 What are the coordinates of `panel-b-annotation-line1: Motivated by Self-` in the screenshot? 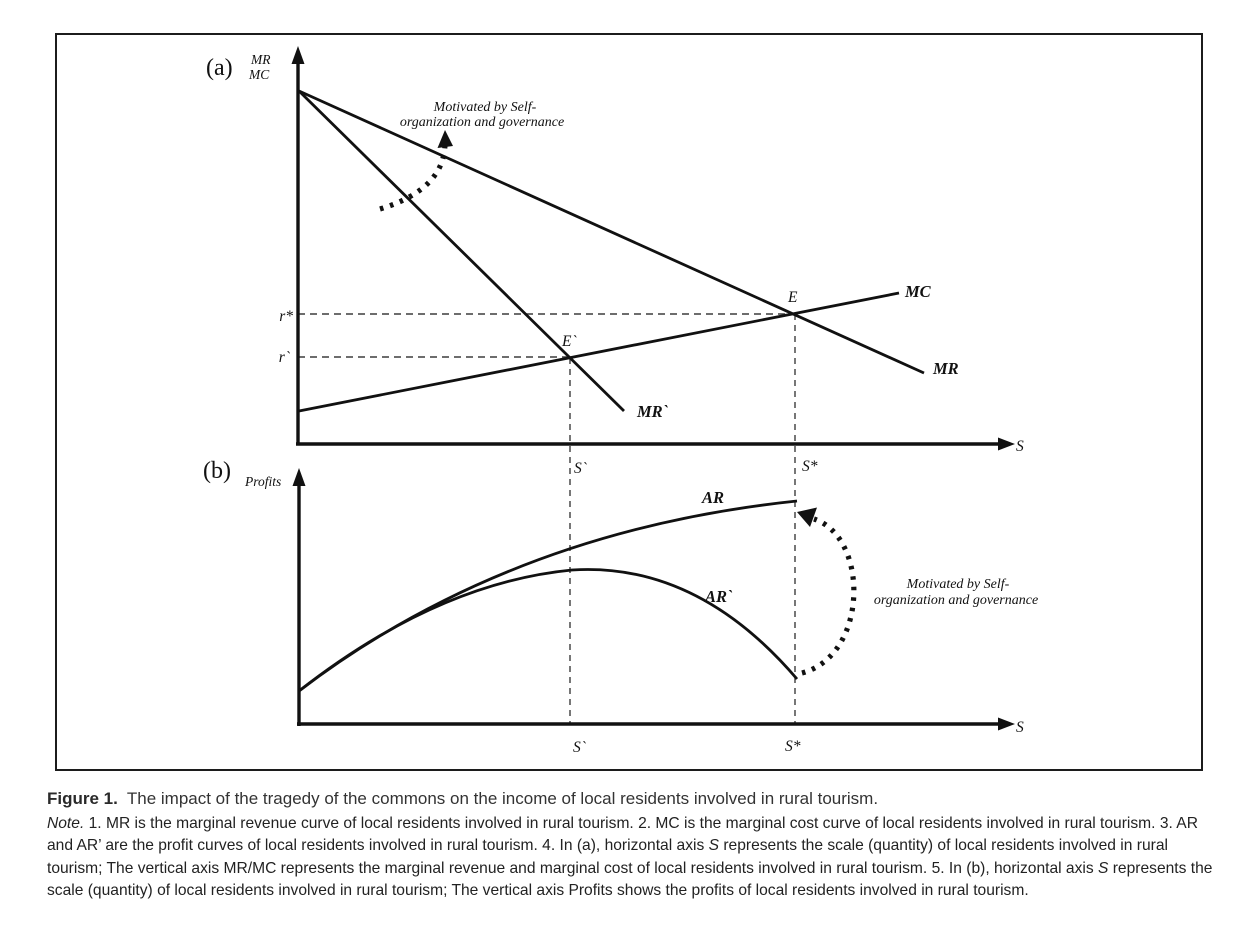 It's located at (958, 584).